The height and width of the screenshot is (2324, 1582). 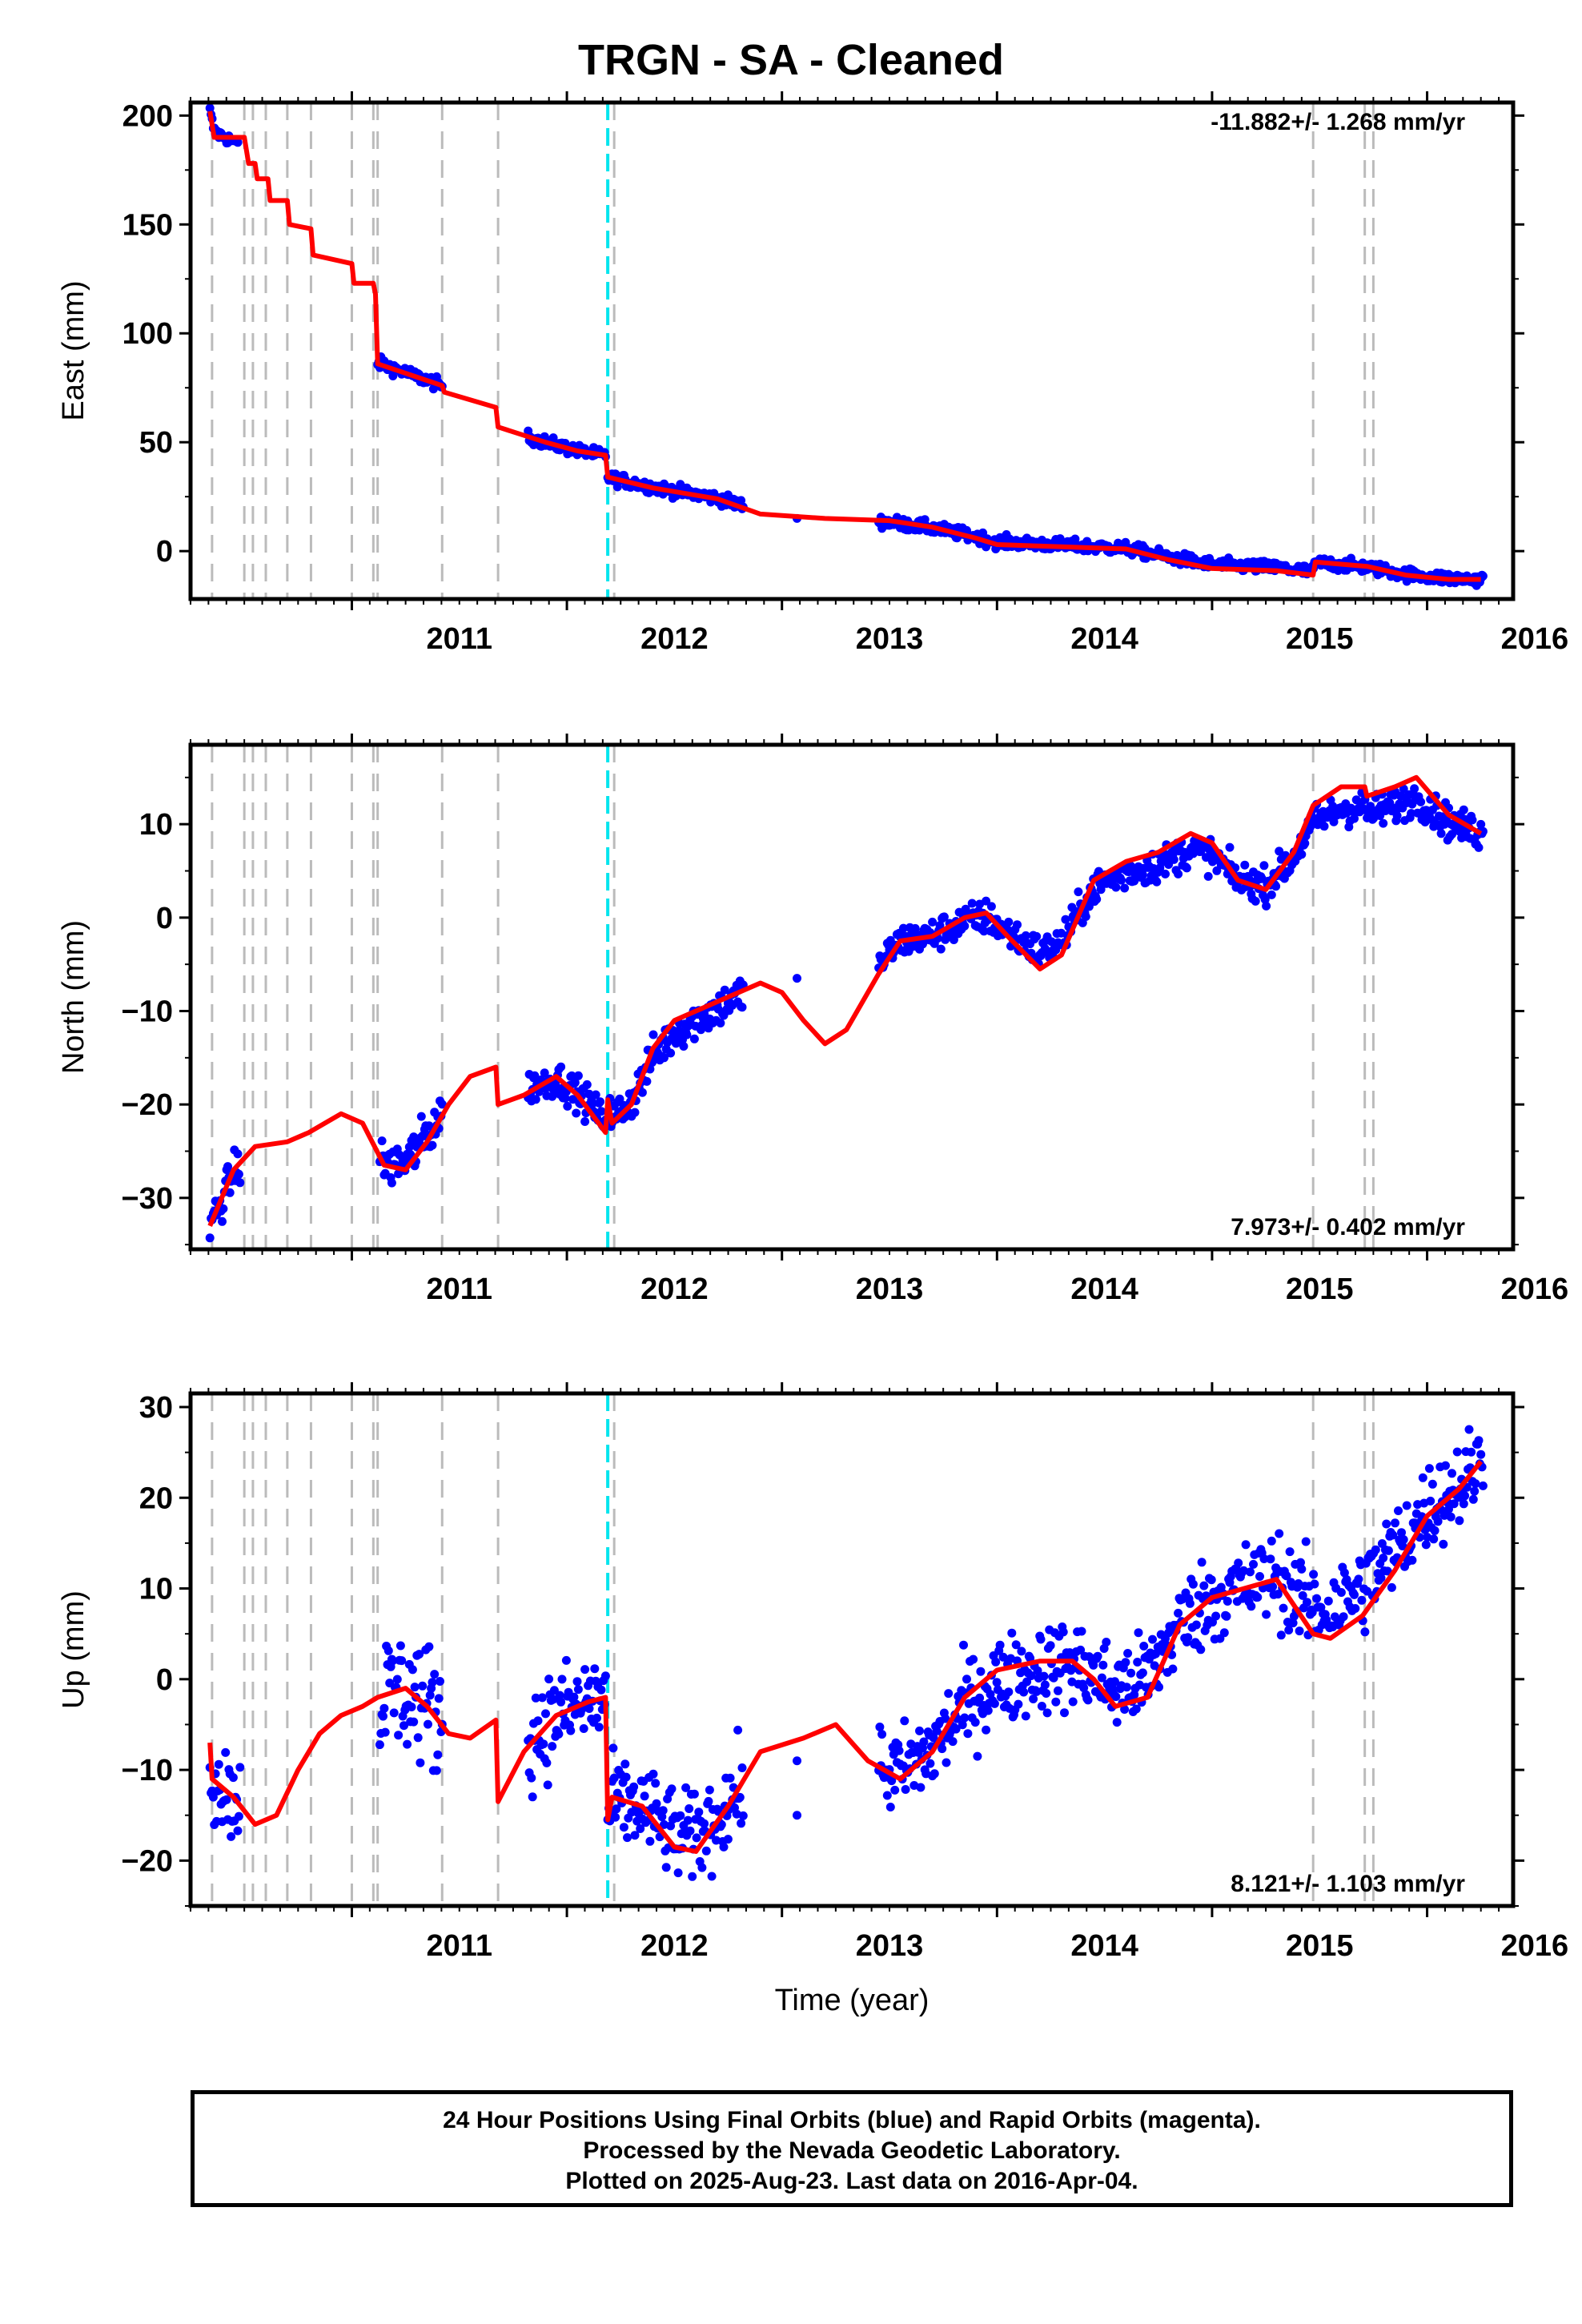 I want to click on y-tick-label: 0, so click(x=164, y=1680).